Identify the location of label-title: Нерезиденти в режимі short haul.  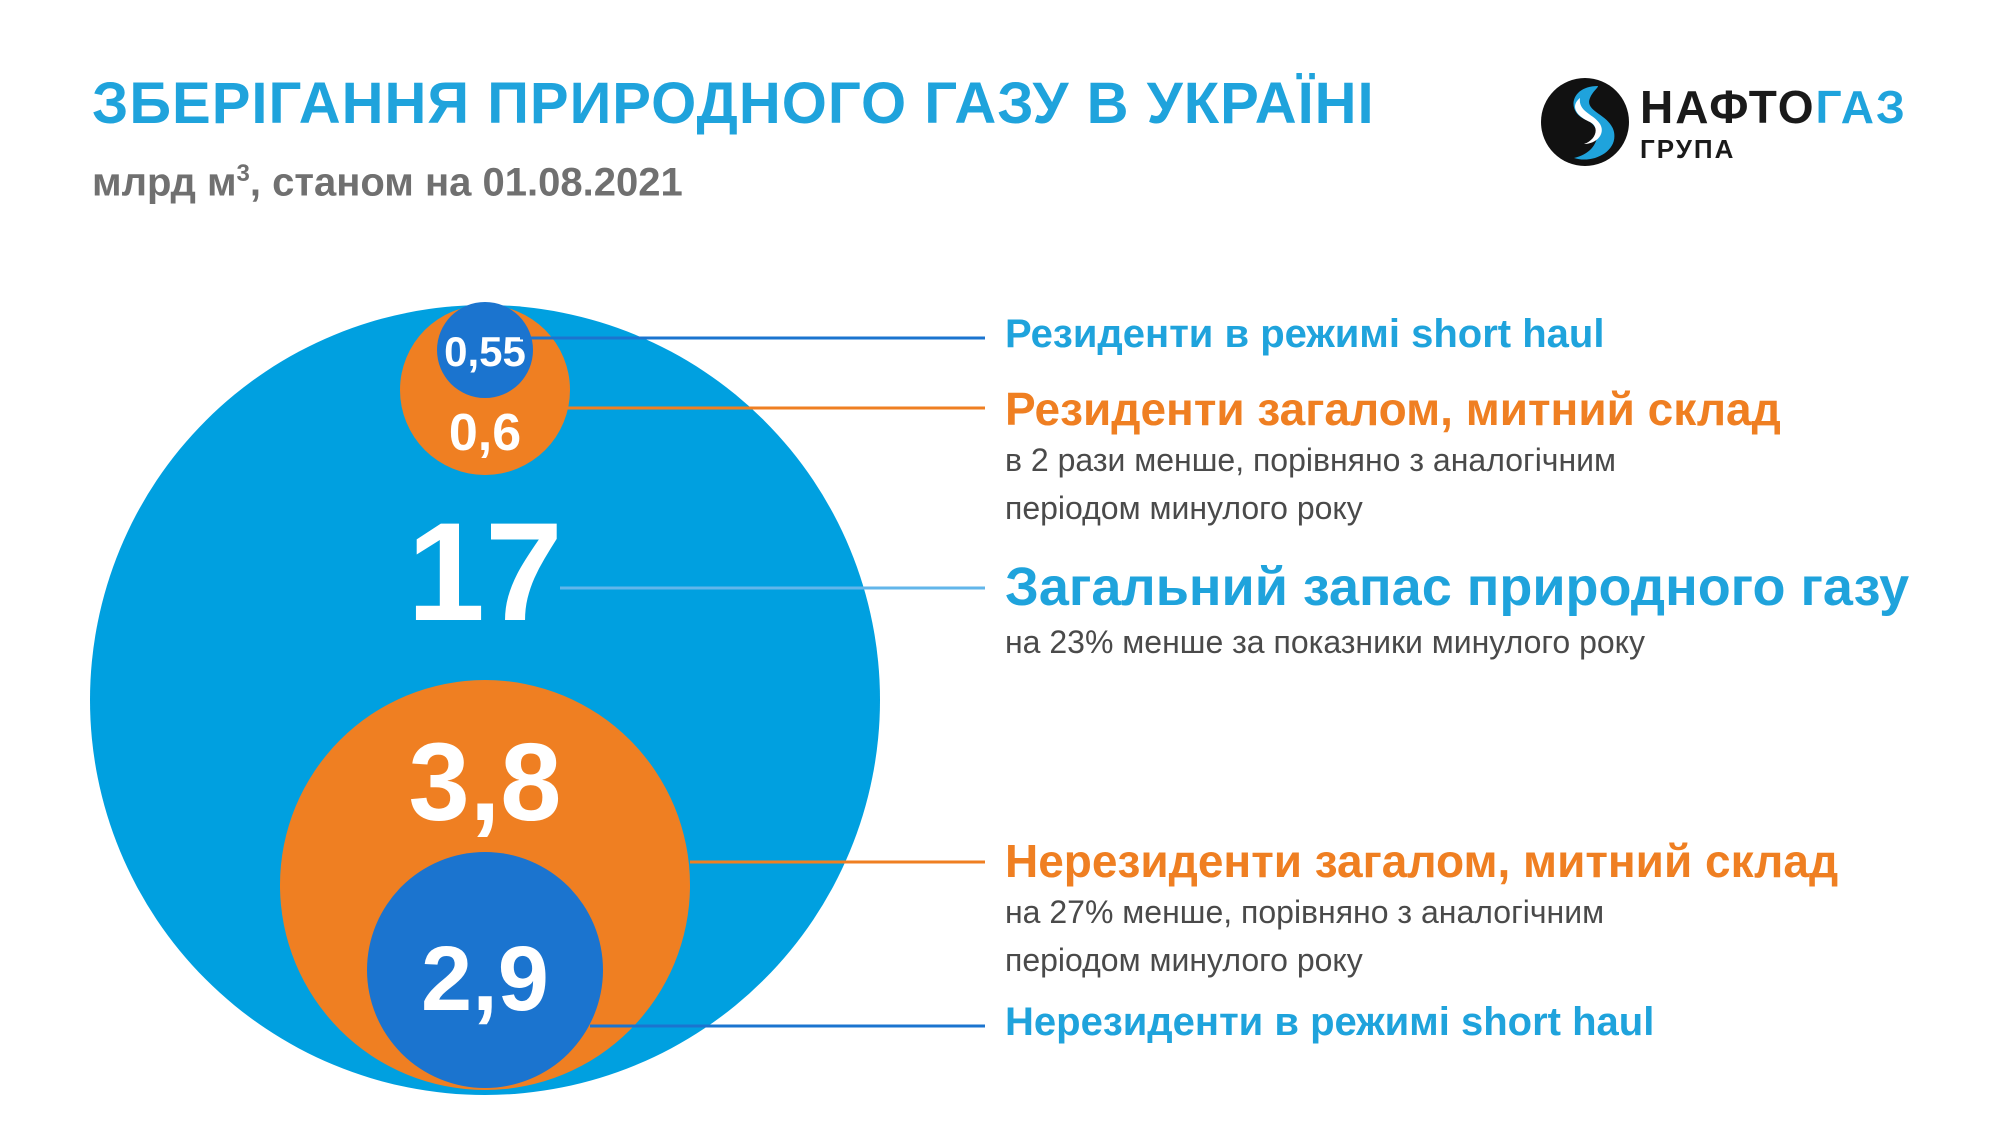
(1330, 1022).